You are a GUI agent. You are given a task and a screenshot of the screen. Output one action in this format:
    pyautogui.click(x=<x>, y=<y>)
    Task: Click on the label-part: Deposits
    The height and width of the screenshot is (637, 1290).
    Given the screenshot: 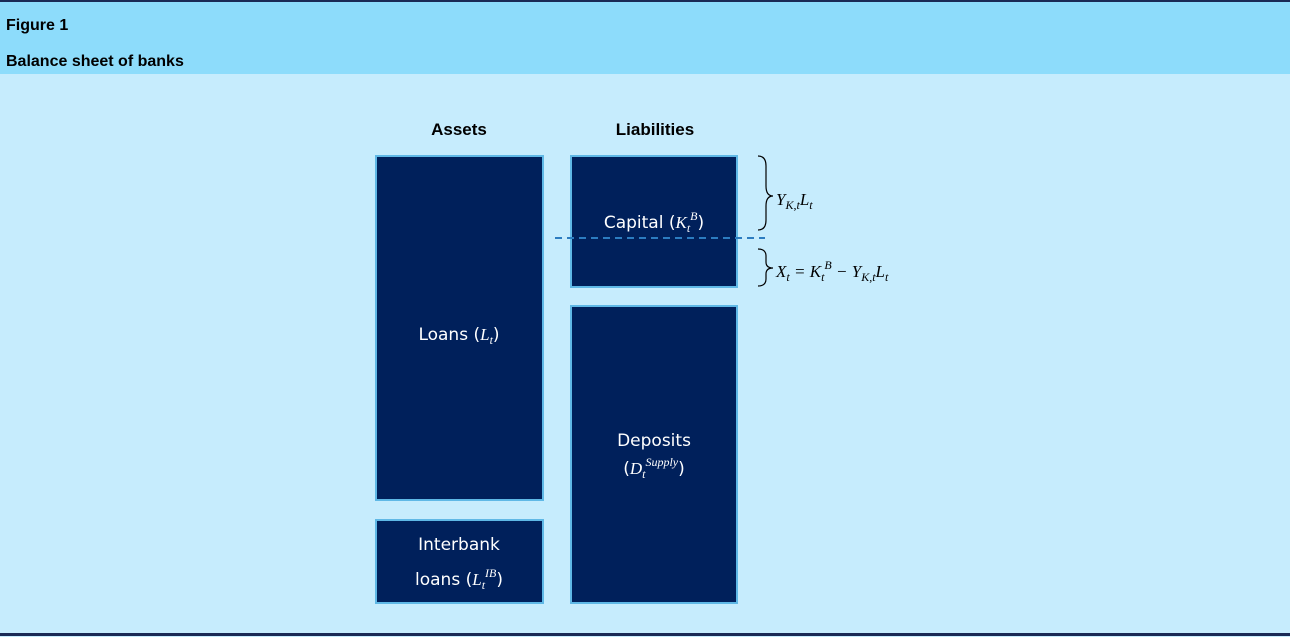 What is the action you would take?
    pyautogui.click(x=654, y=441)
    